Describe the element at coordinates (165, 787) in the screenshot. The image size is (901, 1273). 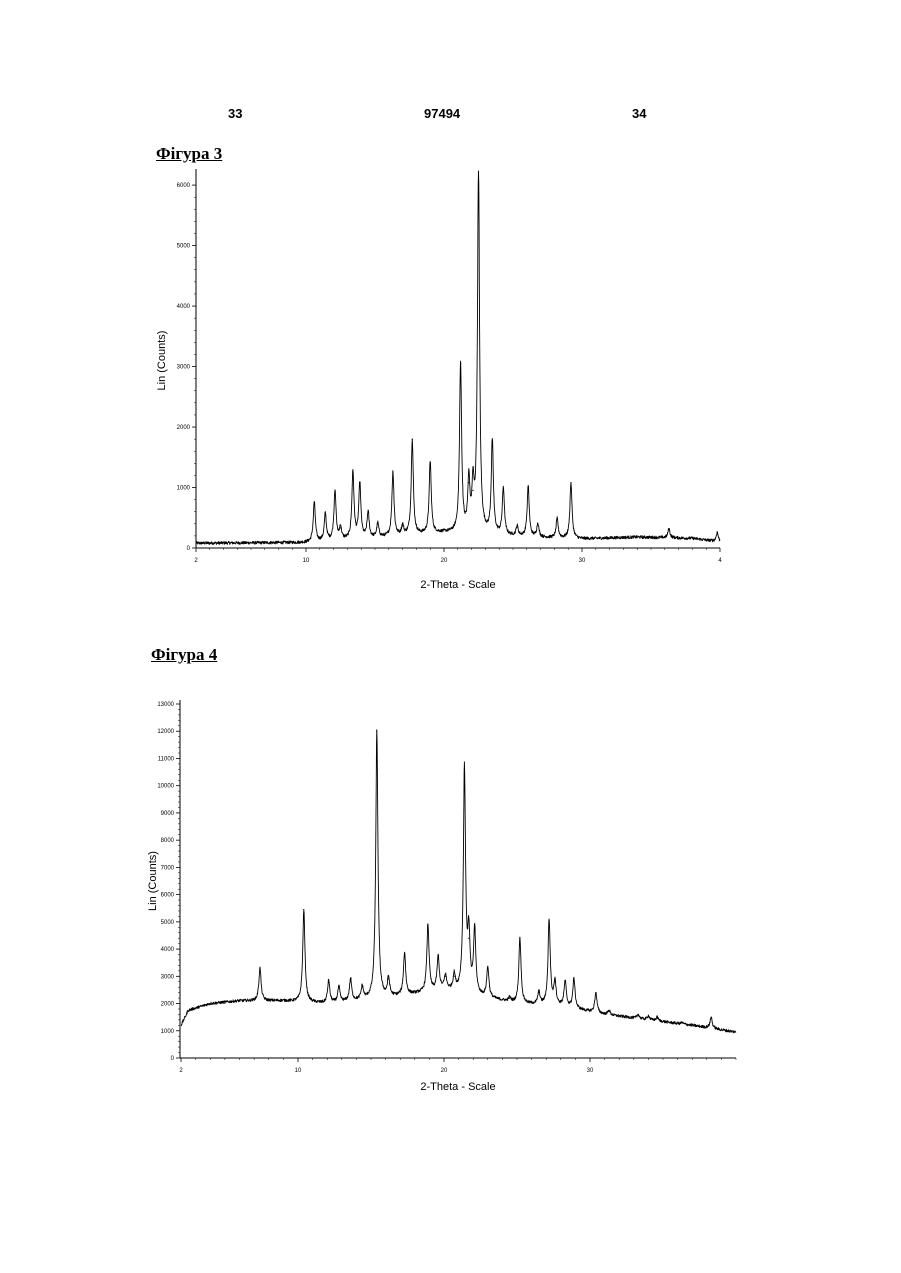
I see `y-tick-label: 10000` at that location.